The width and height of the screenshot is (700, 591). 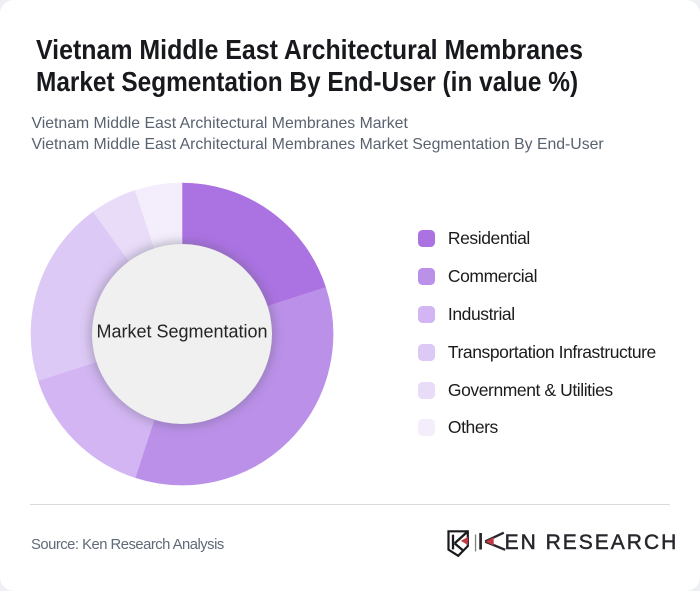 What do you see at coordinates (181, 332) in the screenshot?
I see `svg-text: Market Segmentation` at bounding box center [181, 332].